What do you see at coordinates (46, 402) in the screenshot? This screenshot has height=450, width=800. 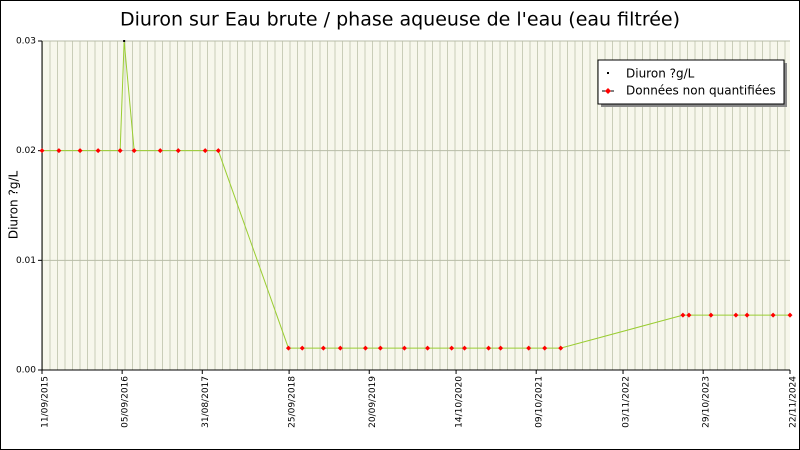 I see `x-tick-label: 11/09/2015` at bounding box center [46, 402].